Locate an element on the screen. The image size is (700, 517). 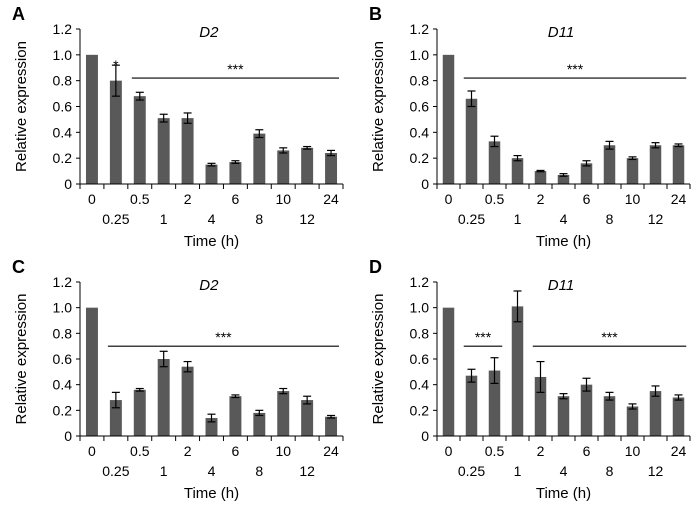
panel-label: C is located at coordinates (18, 267).